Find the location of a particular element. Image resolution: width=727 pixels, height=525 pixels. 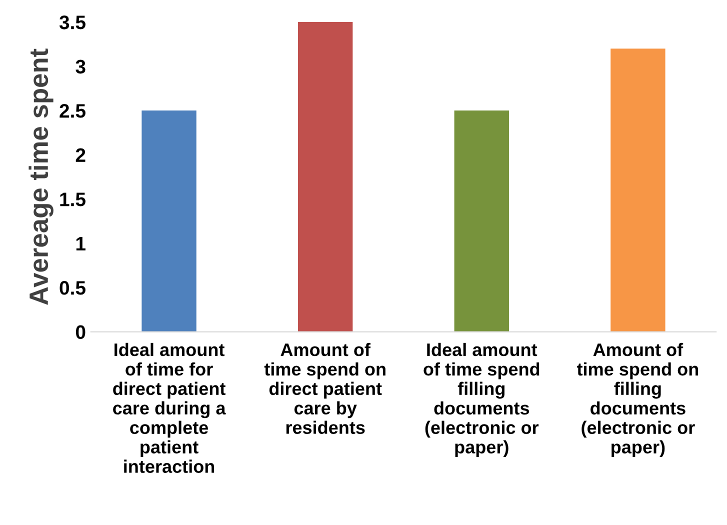

x-tick-label: Ideal amount of time for direct patient care during a complete patient interaction is located at coordinates (169, 407).